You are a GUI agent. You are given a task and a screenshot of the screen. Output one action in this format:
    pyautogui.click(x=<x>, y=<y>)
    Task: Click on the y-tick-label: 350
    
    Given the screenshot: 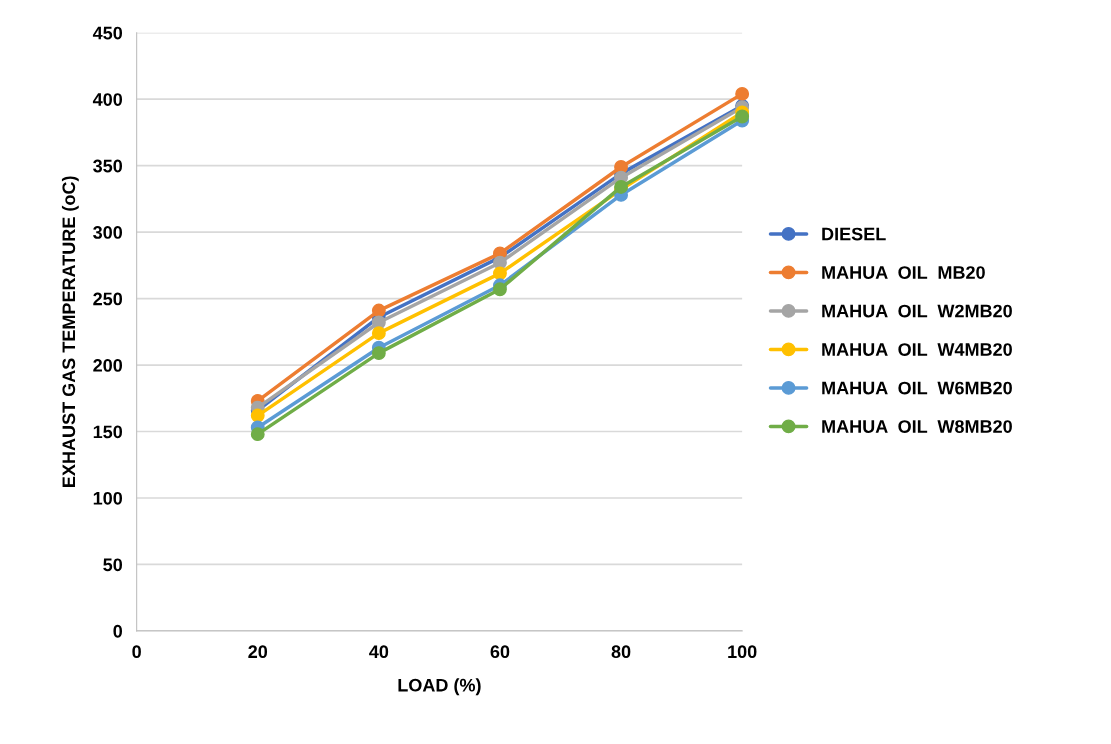 What is the action you would take?
    pyautogui.click(x=108, y=166)
    